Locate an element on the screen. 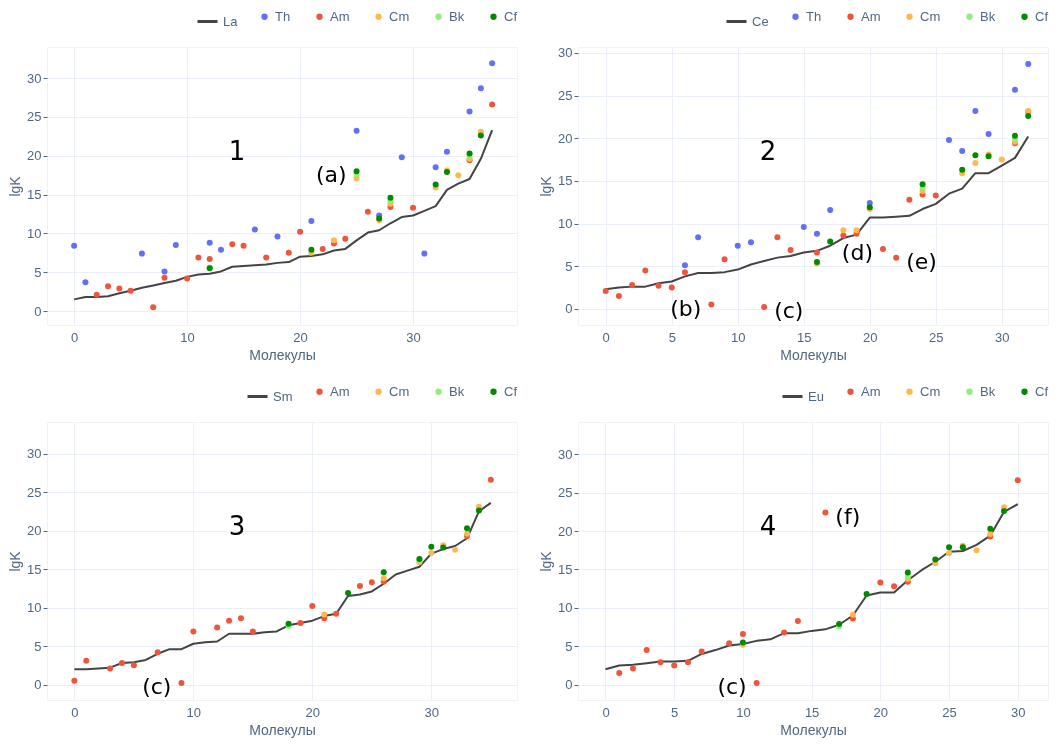 This screenshot has height=751, width=1063. legend-label: Eu is located at coordinates (816, 396).